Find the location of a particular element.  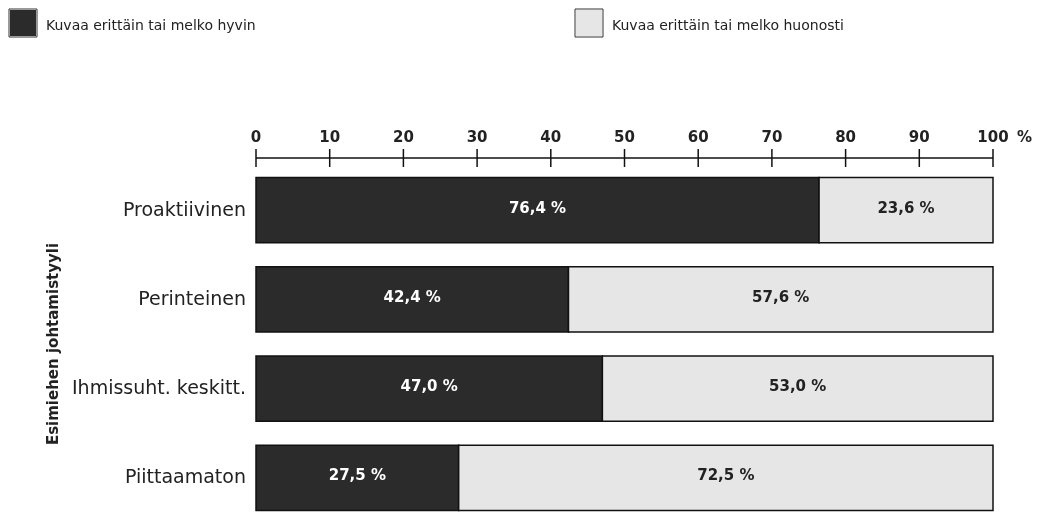

data-label: 42,4 % is located at coordinates (412, 296).